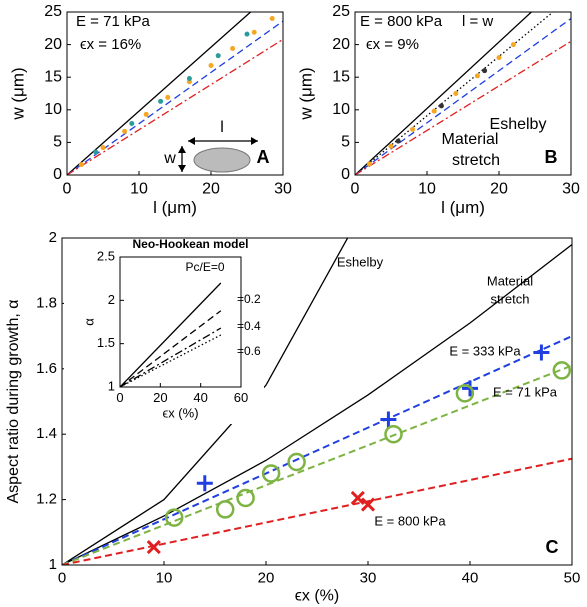  What do you see at coordinates (46, 302) in the screenshot?
I see `y-tick-label: 1.8` at bounding box center [46, 302].